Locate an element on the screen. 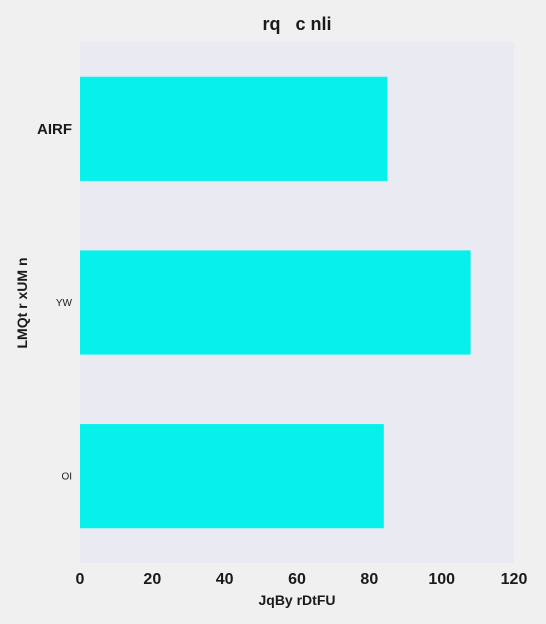  y-tick-label: YW is located at coordinates (64, 303).